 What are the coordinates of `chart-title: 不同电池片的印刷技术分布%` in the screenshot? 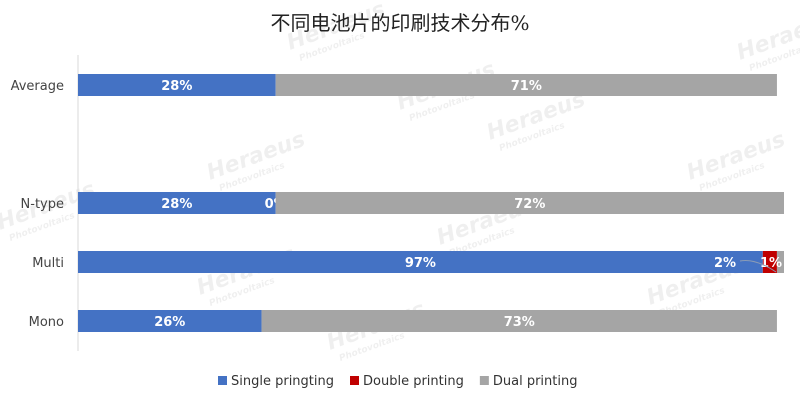 It's located at (399, 23).